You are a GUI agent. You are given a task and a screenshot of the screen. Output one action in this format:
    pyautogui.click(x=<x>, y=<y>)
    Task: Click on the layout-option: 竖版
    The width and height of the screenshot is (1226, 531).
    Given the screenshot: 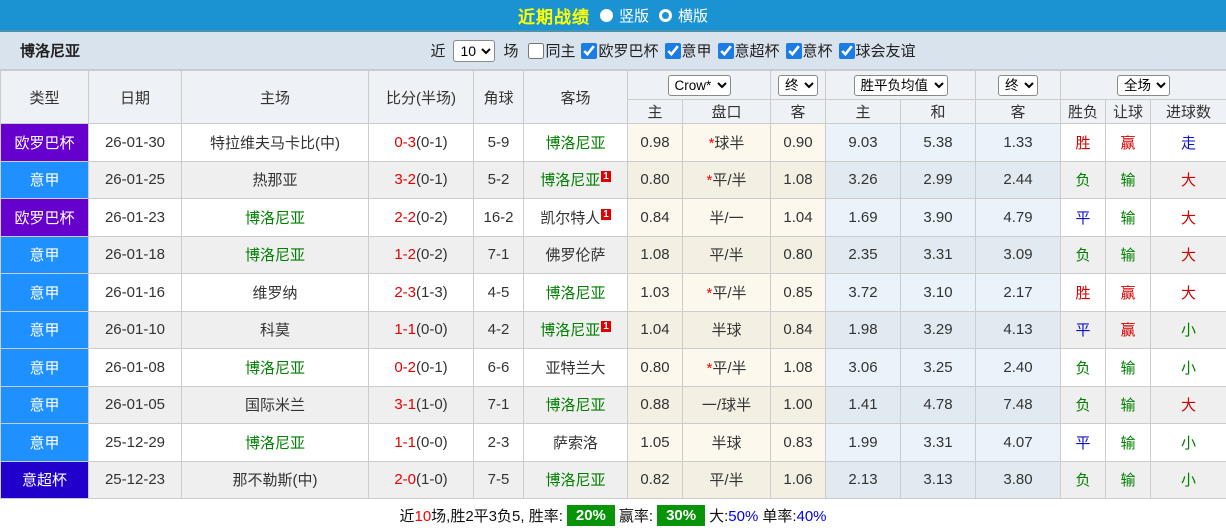 What is the action you would take?
    pyautogui.click(x=624, y=15)
    